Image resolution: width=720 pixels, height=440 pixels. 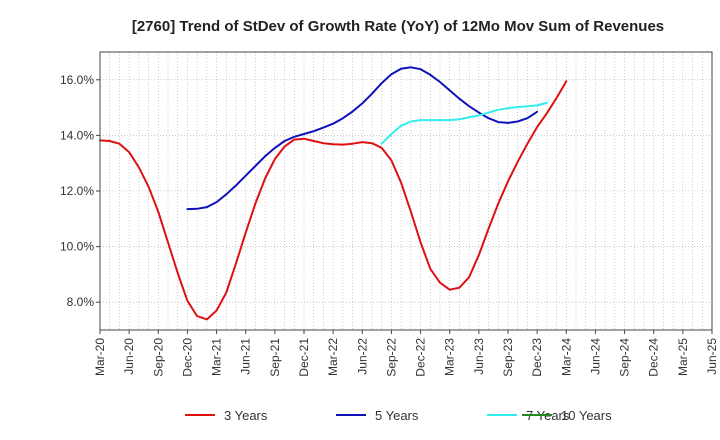 I want to click on x-tick-label: Dec-20, so click(x=187, y=357).